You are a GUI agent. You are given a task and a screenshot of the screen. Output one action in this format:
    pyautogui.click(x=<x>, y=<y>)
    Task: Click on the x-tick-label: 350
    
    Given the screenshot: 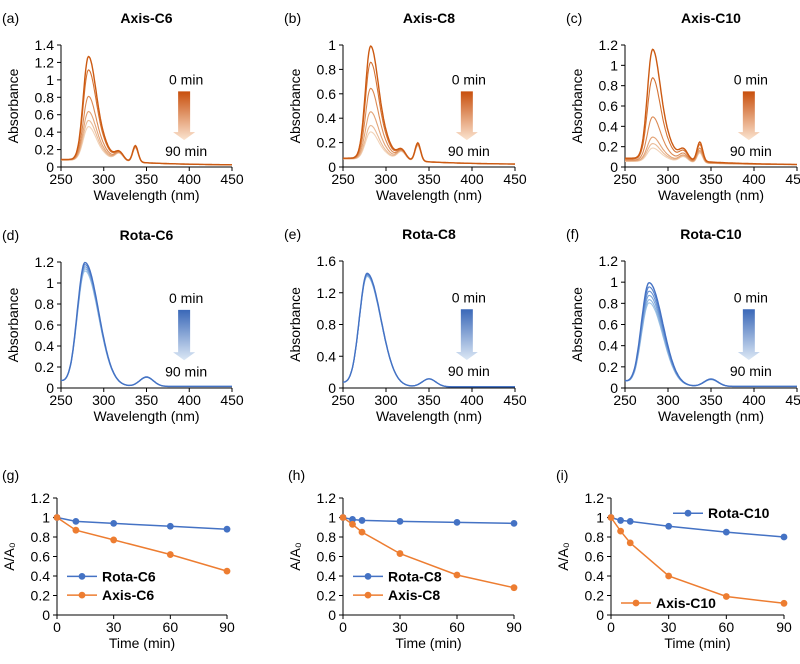 What is the action you would take?
    pyautogui.click(x=429, y=179)
    